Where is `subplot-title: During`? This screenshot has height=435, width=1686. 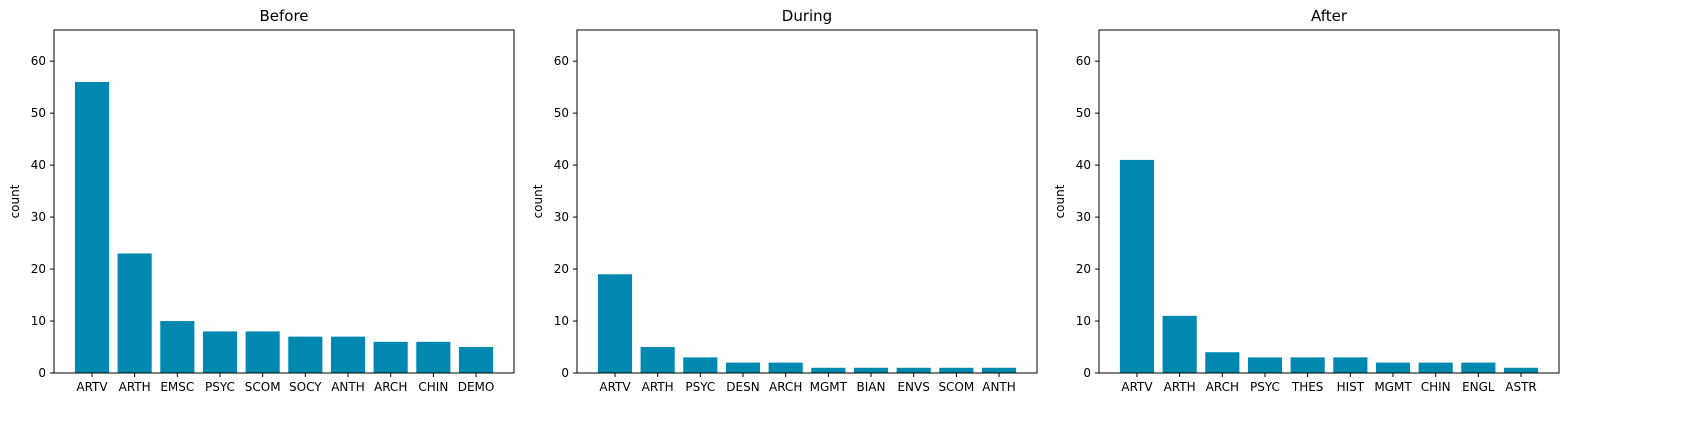 subplot-title: During is located at coordinates (807, 16).